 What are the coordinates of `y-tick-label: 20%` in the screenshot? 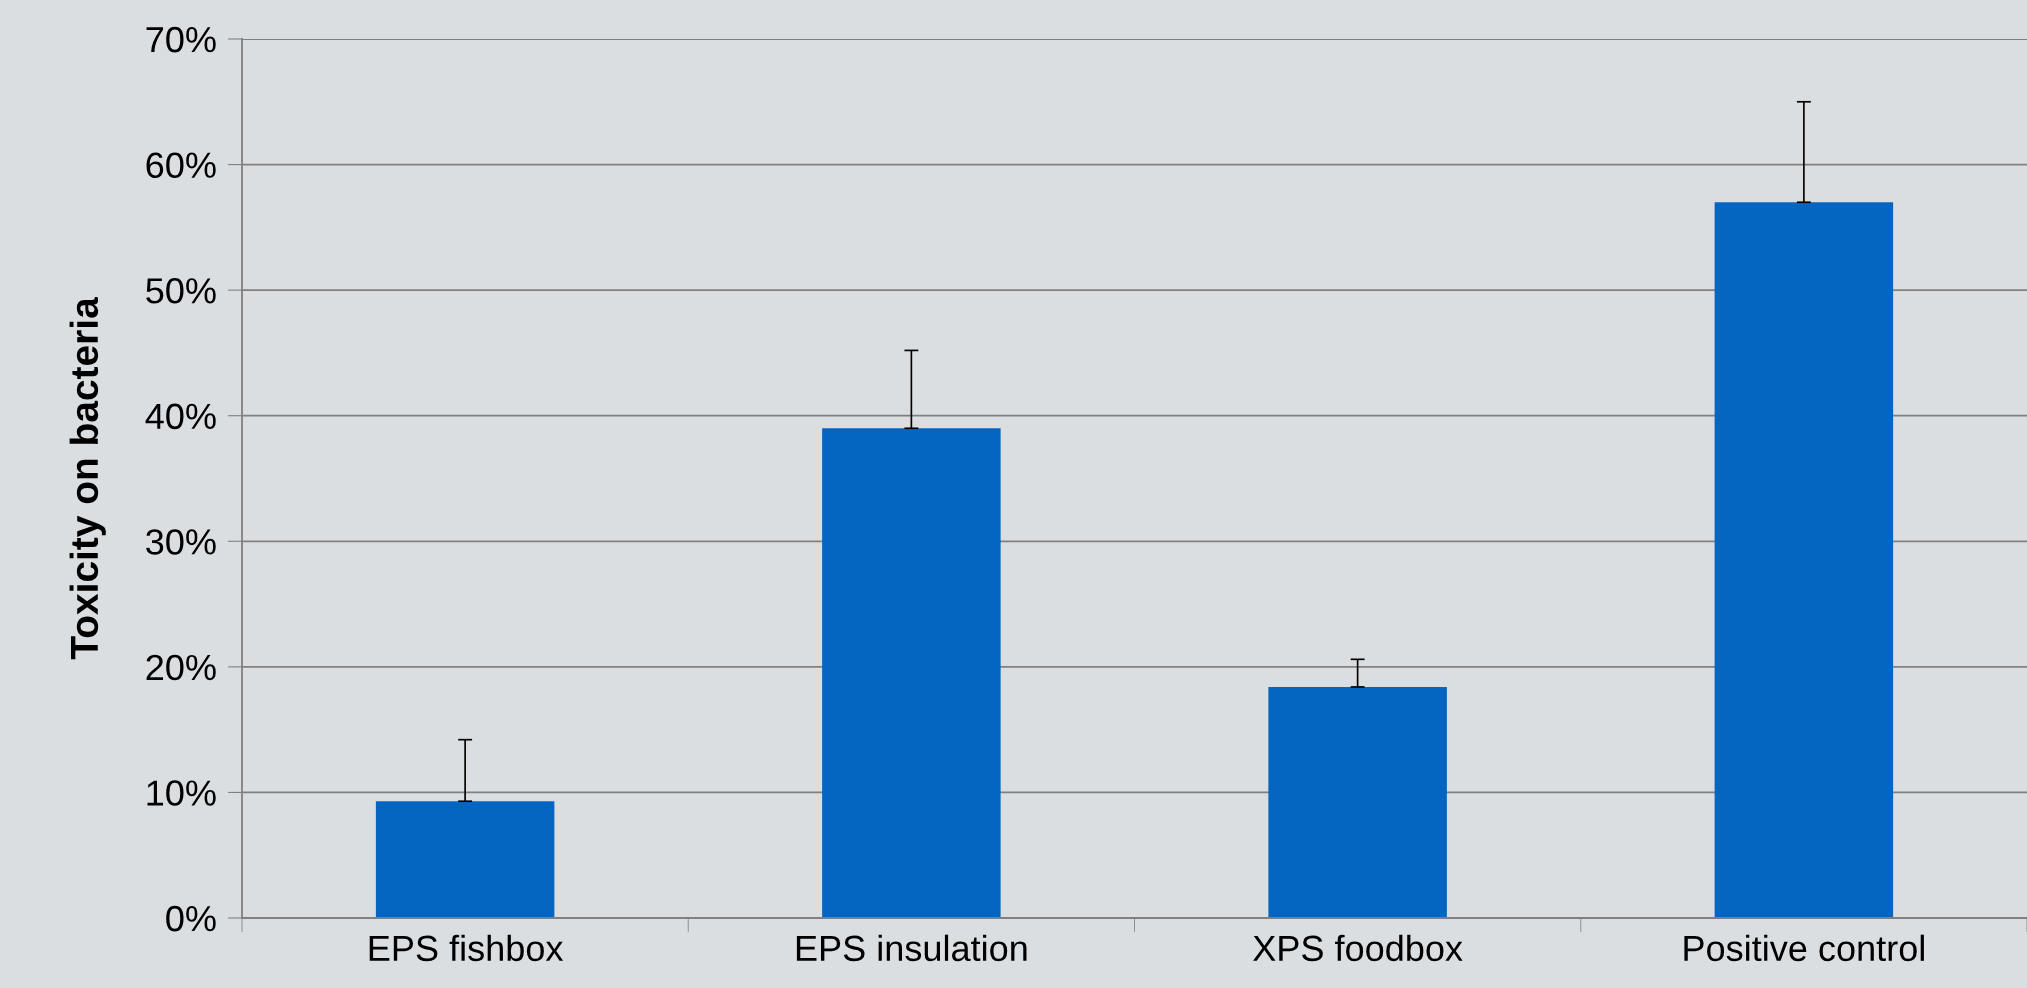 It's located at (181, 667).